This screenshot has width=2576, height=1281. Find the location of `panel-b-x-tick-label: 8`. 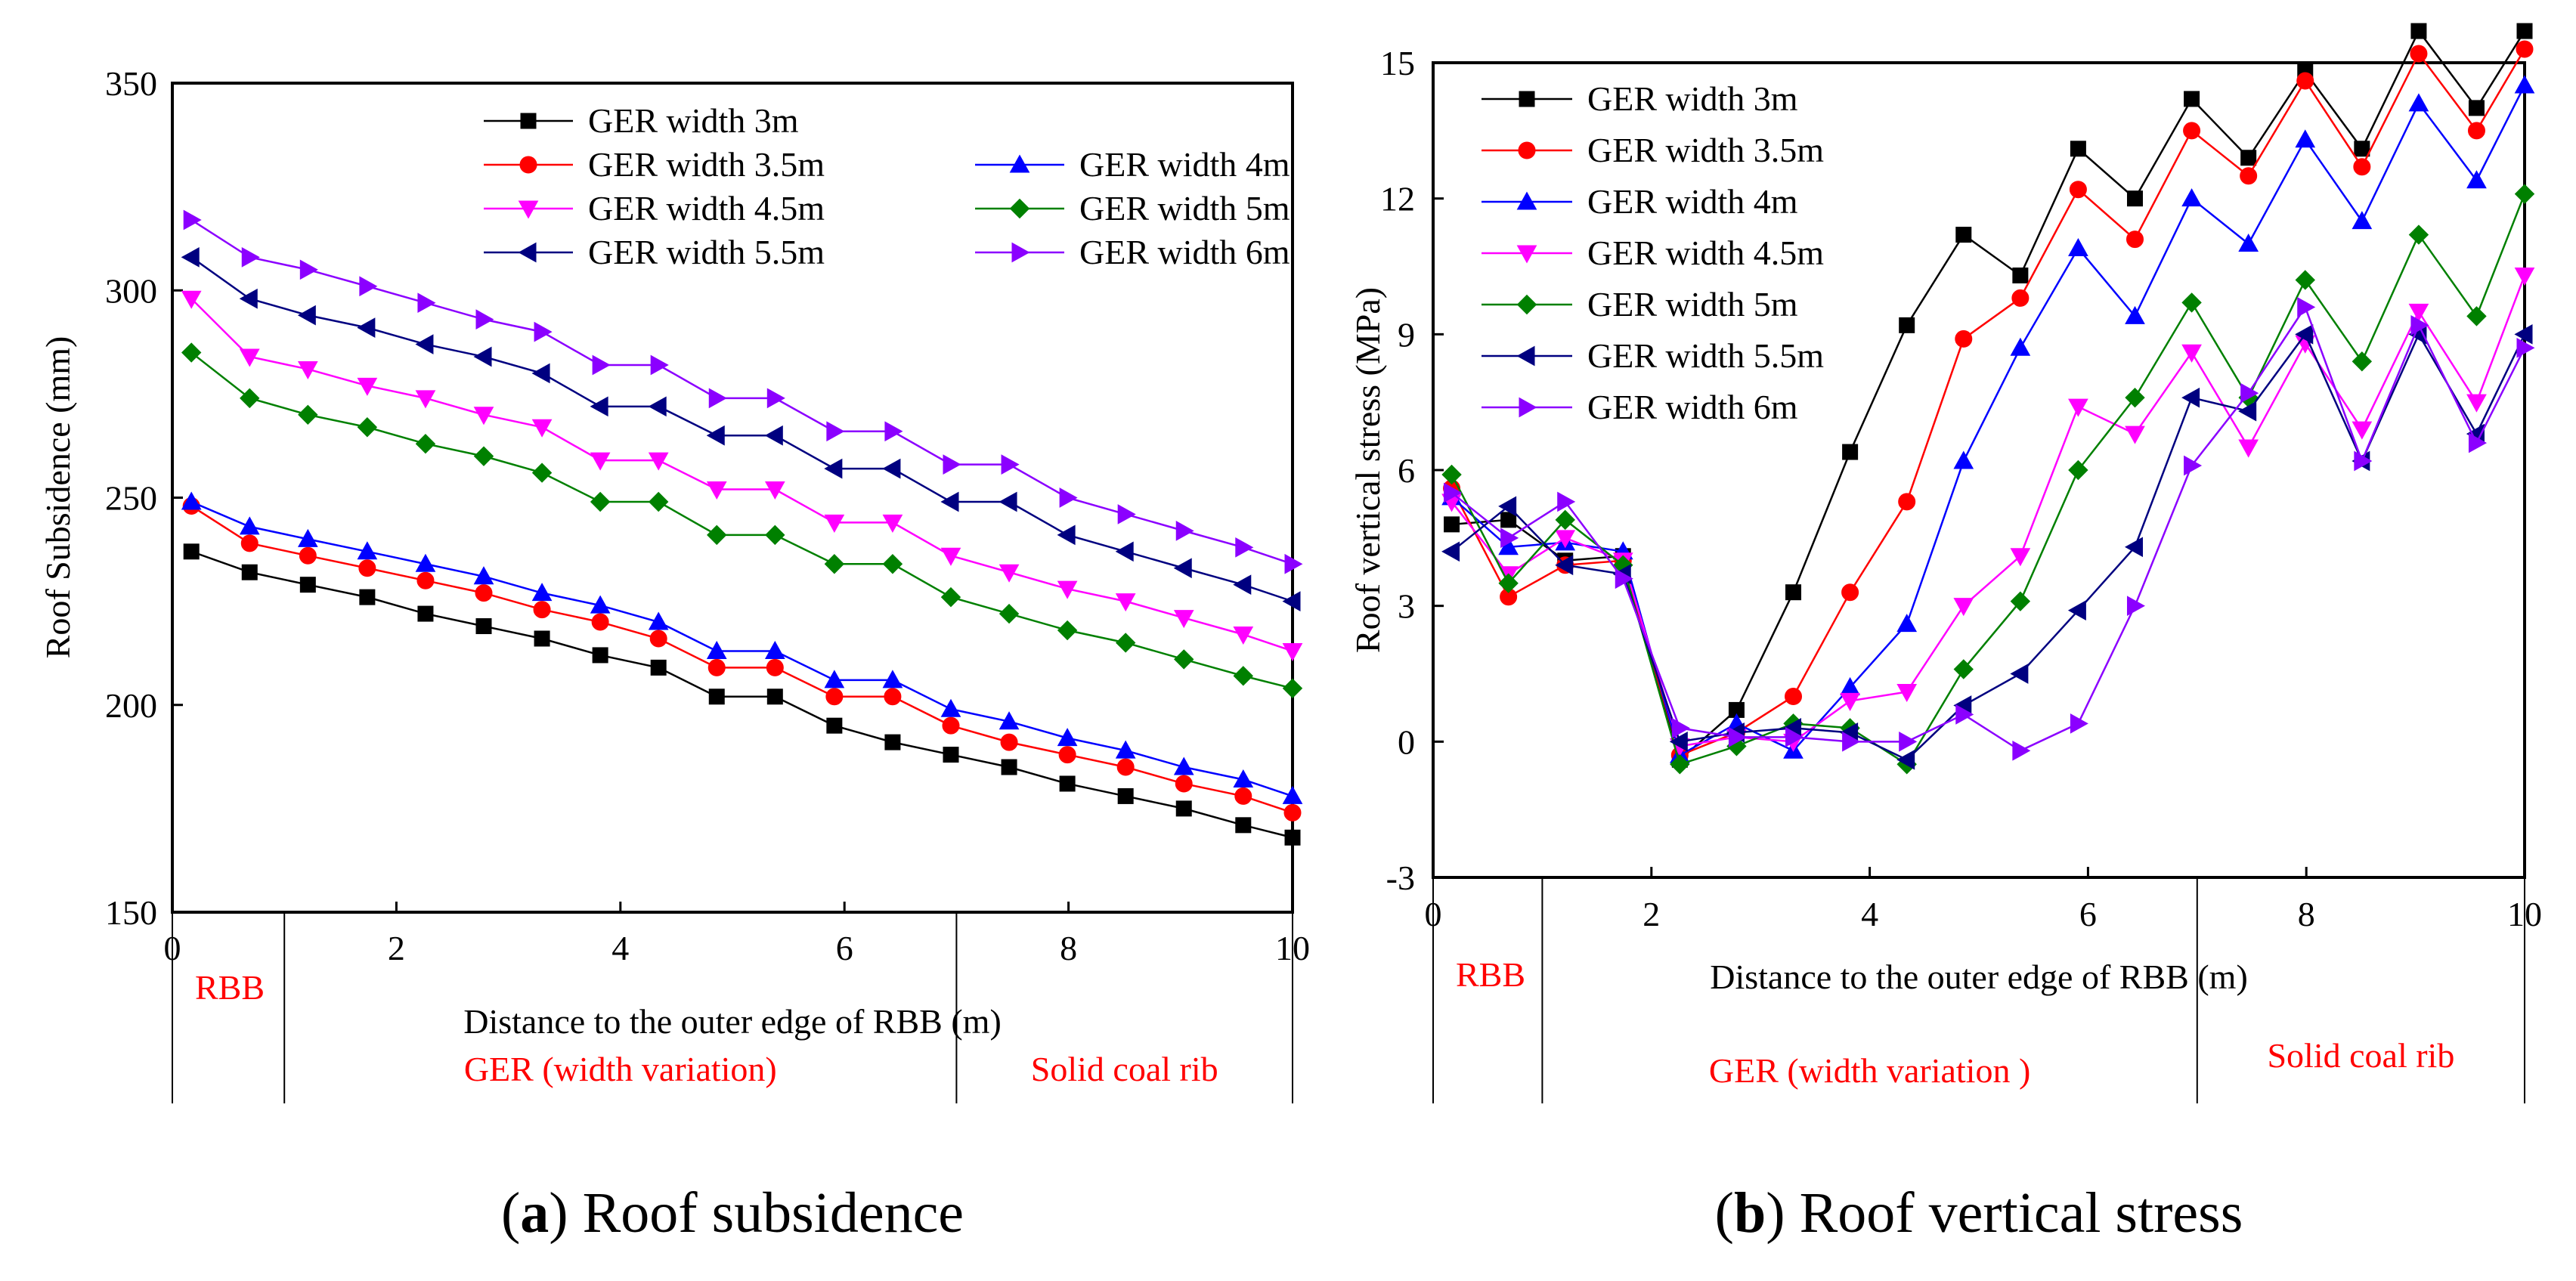

panel-b-x-tick-label: 8 is located at coordinates (2306, 914).